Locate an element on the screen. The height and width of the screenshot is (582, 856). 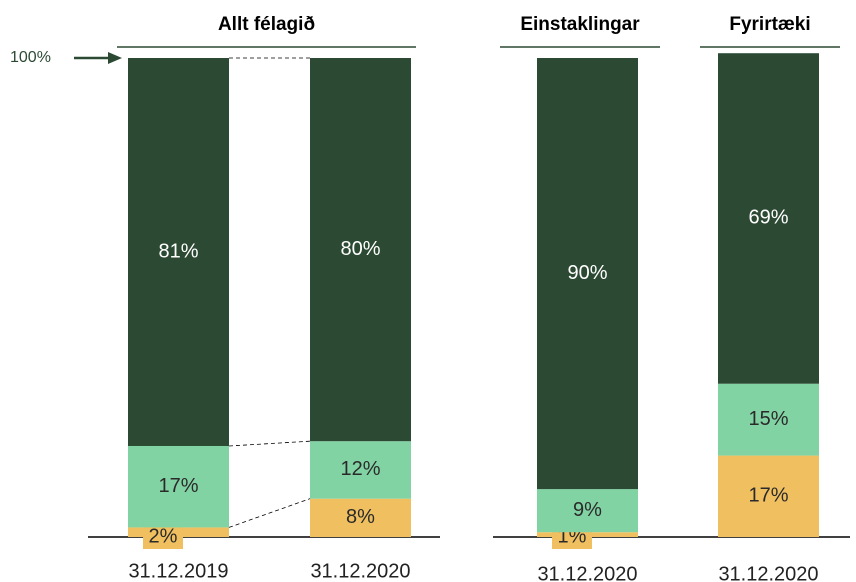
value-label: 69% is located at coordinates (768, 218).